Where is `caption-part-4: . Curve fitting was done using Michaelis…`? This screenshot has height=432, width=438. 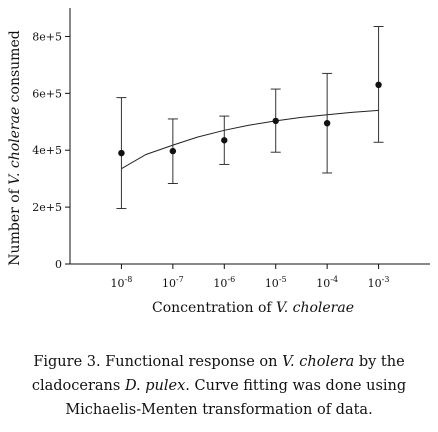 caption-part-4: . Curve fitting was done using Michaelis… is located at coordinates (236, 398).